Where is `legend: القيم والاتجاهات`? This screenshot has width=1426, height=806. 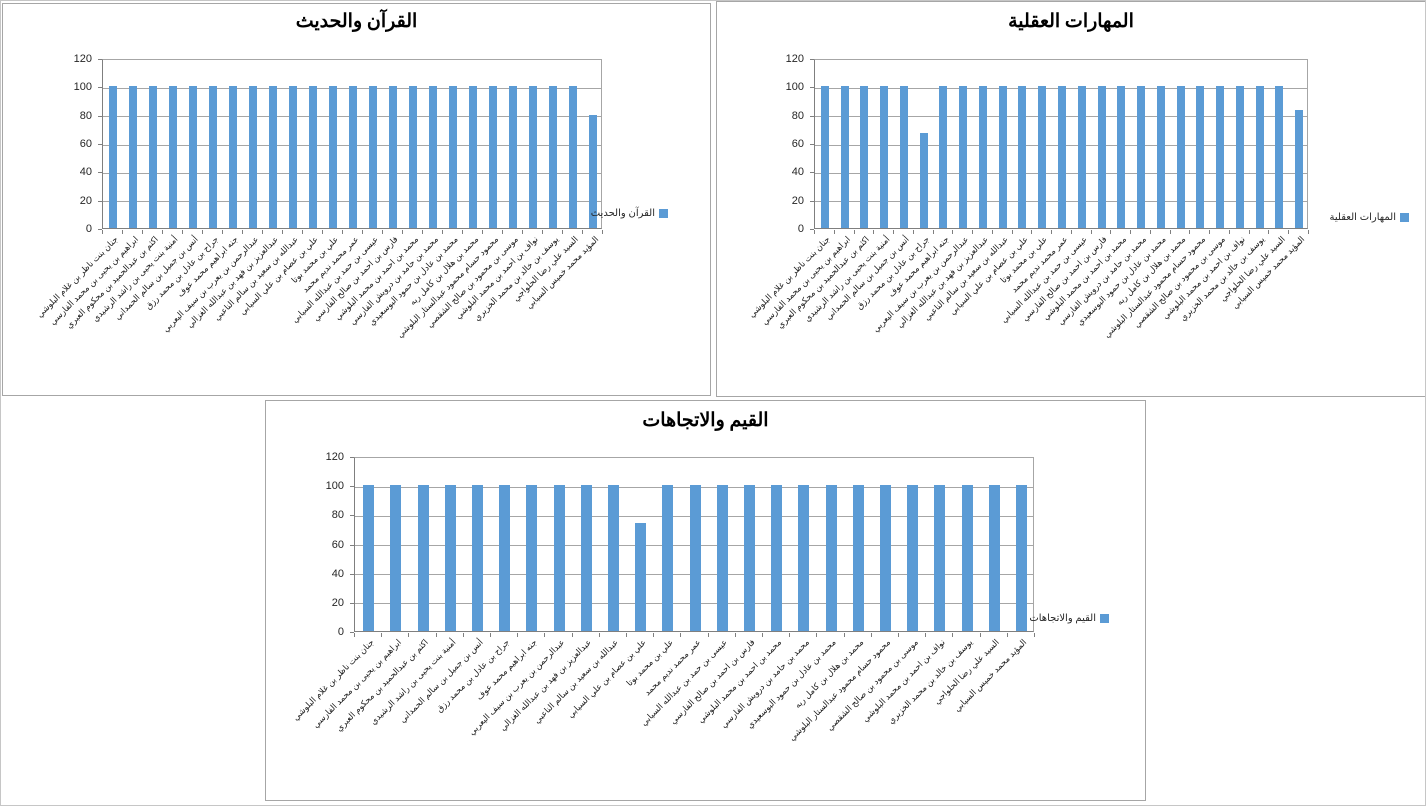
legend: القيم والاتجاهات is located at coordinates (1069, 618).